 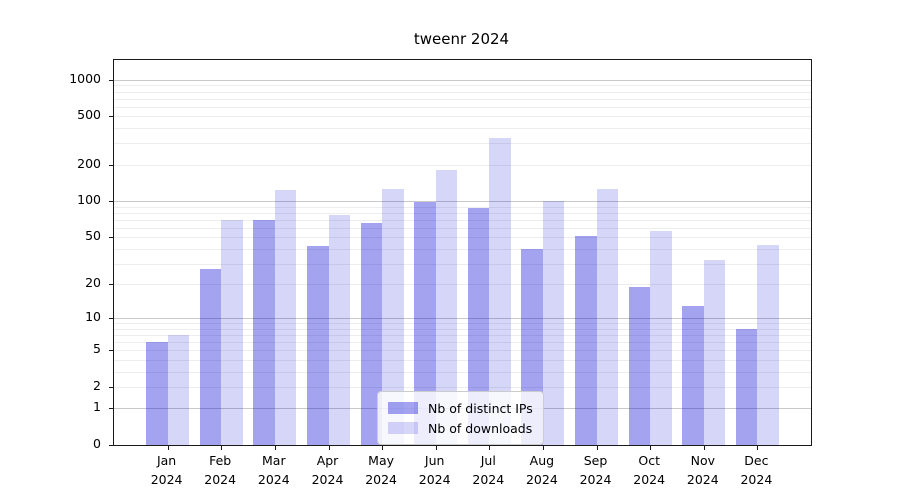 I want to click on bar-downloads-apr, so click(x=339, y=329).